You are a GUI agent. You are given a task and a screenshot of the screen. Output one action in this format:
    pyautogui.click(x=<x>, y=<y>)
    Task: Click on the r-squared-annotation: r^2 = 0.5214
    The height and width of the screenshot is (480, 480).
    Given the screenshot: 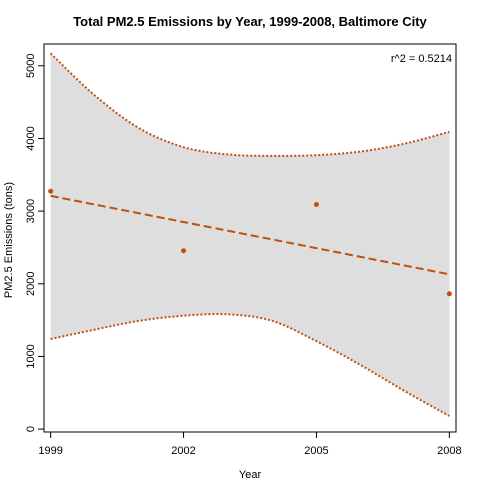 What is the action you would take?
    pyautogui.click(x=421, y=59)
    